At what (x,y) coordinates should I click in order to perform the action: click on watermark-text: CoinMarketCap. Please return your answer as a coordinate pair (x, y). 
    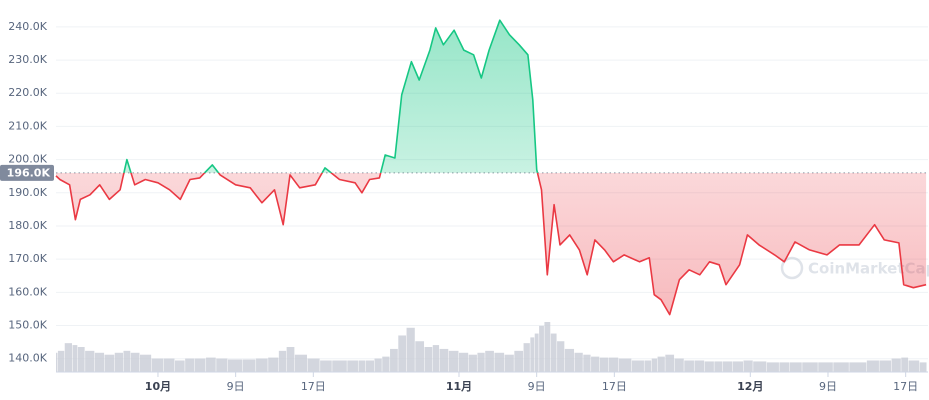
    Looking at the image, I should click on (868, 269).